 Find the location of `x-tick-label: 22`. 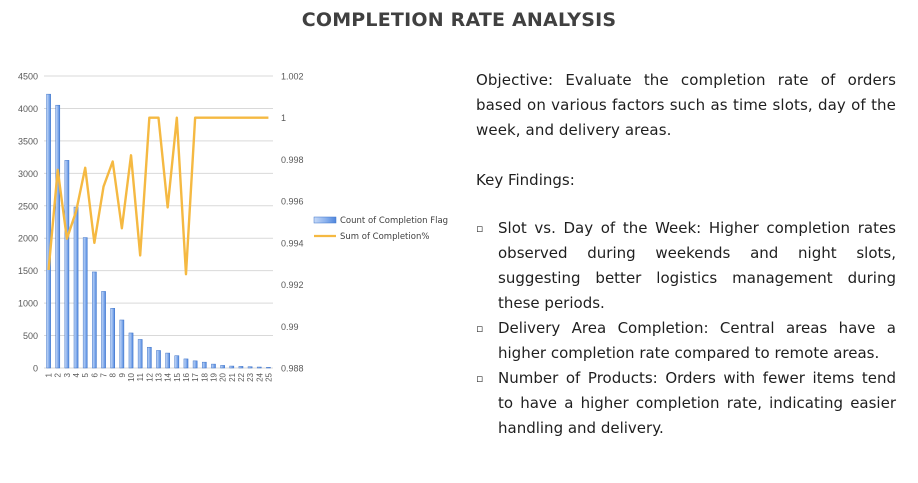

x-tick-label: 22 is located at coordinates (241, 376).